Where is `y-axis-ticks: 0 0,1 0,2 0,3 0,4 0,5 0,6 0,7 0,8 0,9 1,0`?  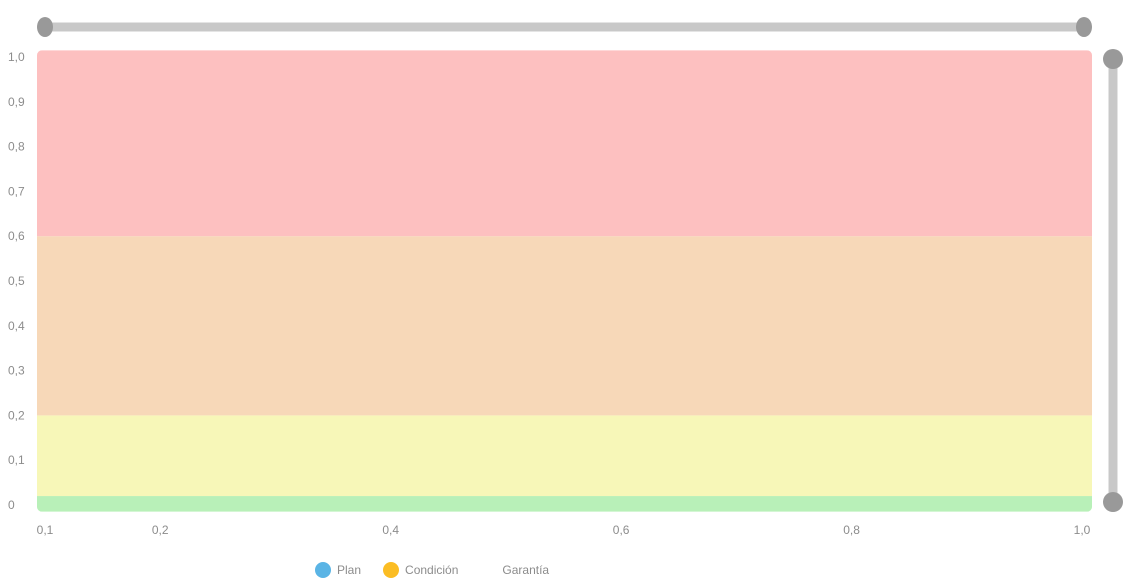
y-axis-ticks: 0 0,1 0,2 0,3 0,4 0,5 0,6 0,7 0,8 0,9 1,0 is located at coordinates (16, 281).